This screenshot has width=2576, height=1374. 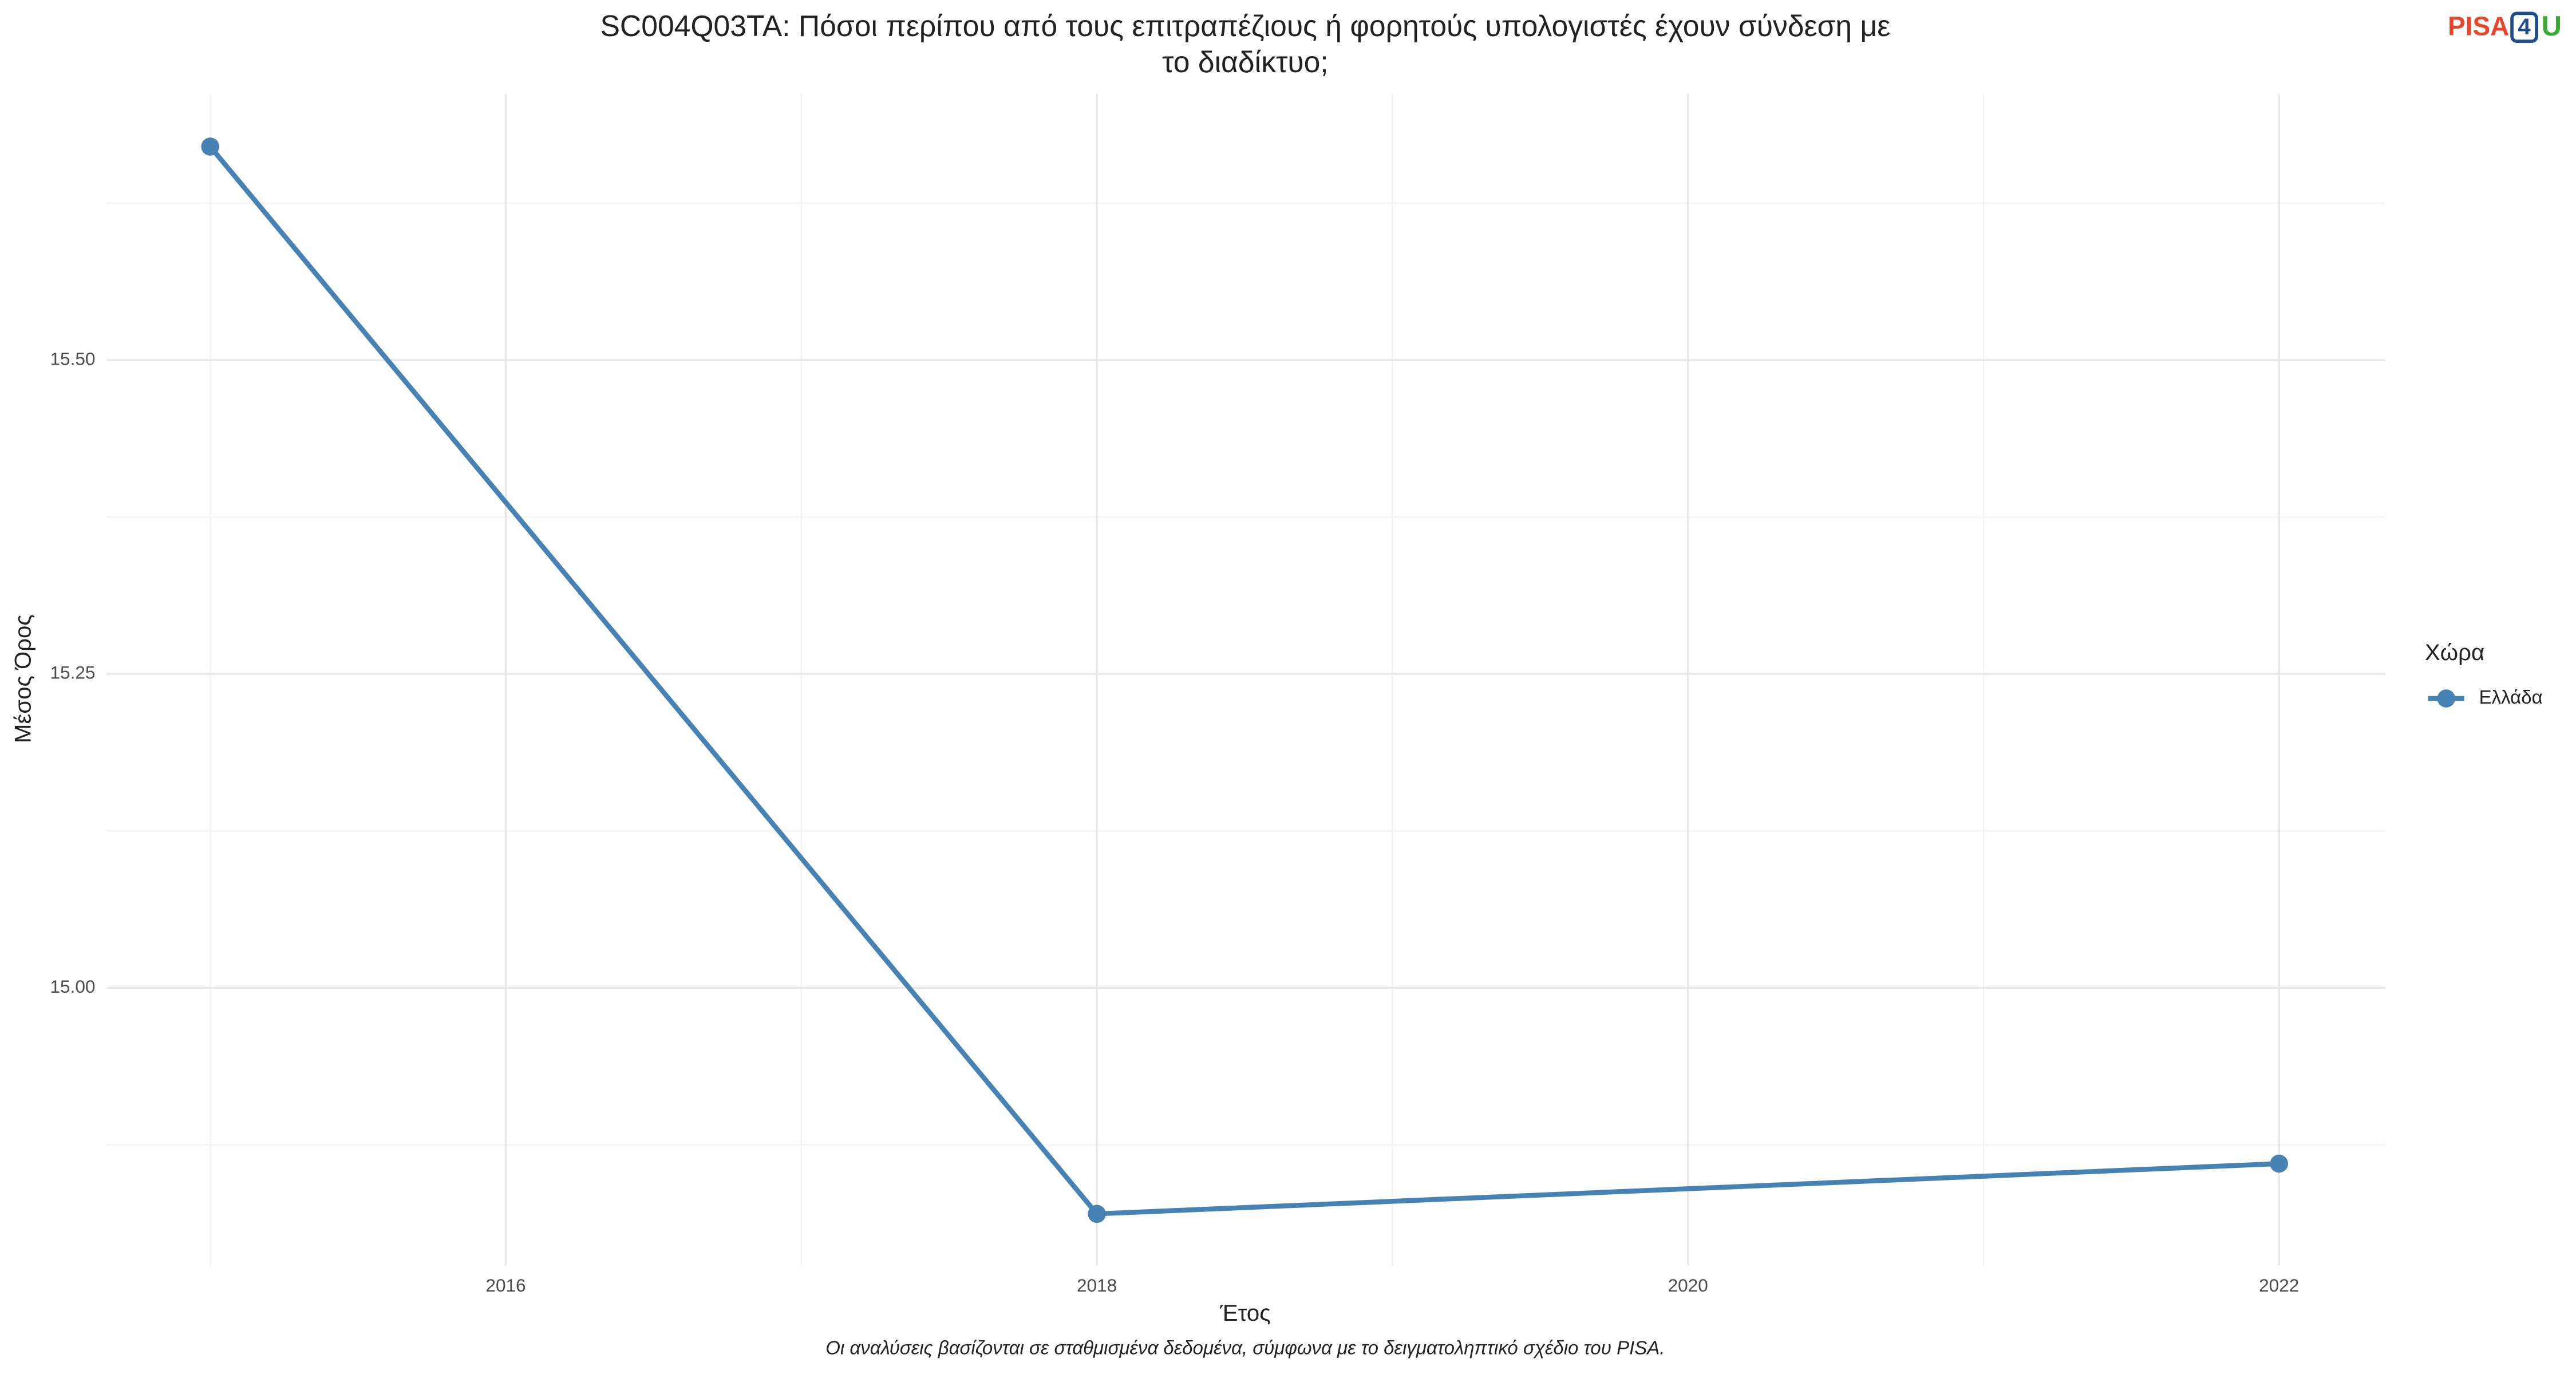 What do you see at coordinates (1097, 1285) in the screenshot?
I see `x-tick-label: 2018` at bounding box center [1097, 1285].